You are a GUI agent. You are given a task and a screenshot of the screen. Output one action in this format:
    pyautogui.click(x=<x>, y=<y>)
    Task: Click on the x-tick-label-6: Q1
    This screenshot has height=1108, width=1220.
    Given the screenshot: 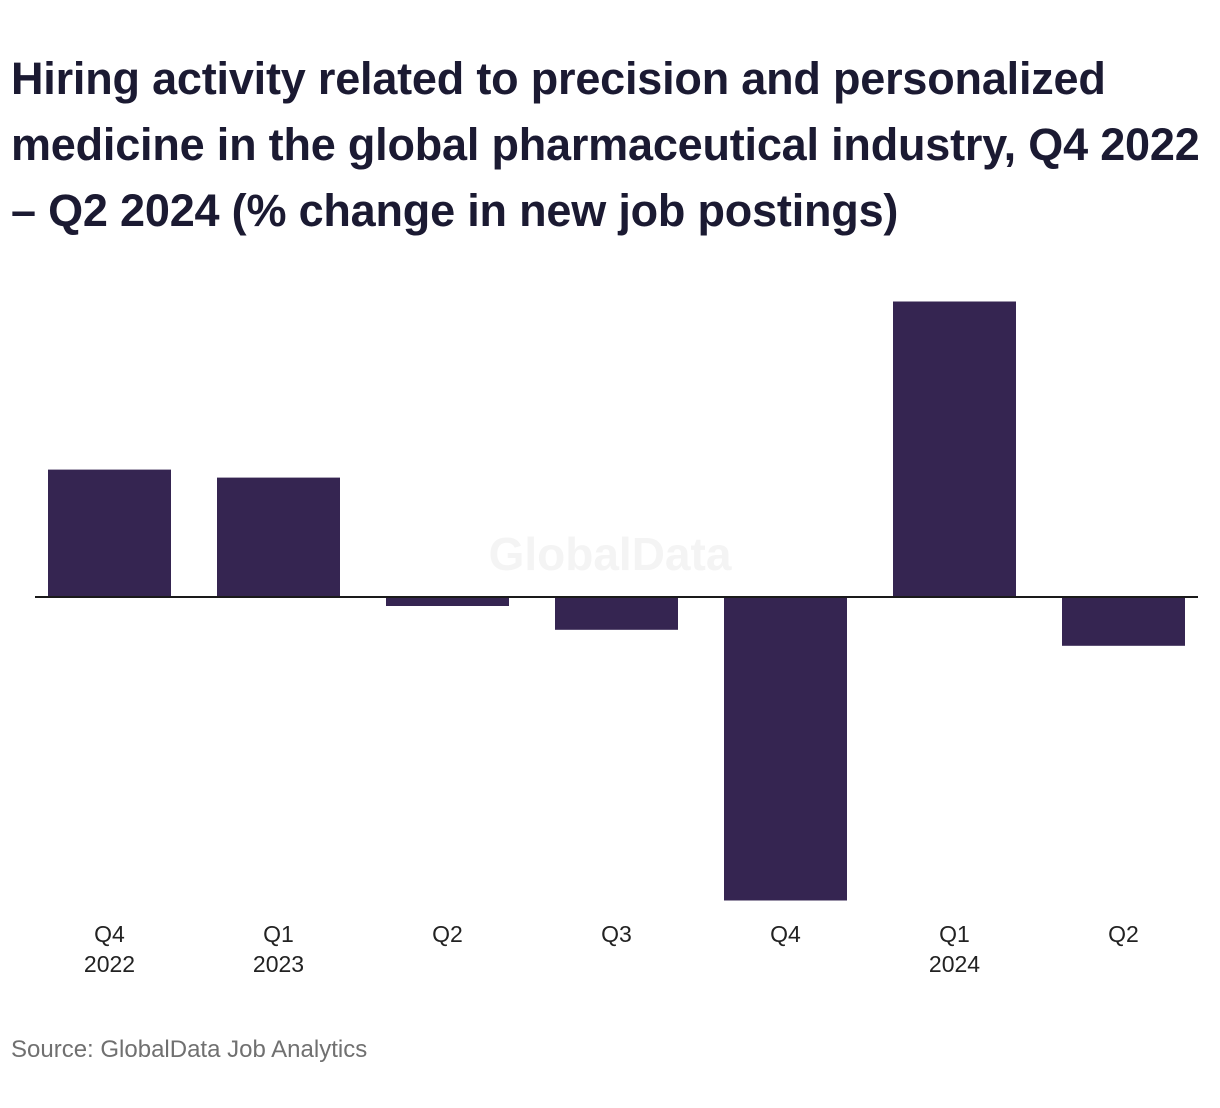 What is the action you would take?
    pyautogui.click(x=954, y=934)
    